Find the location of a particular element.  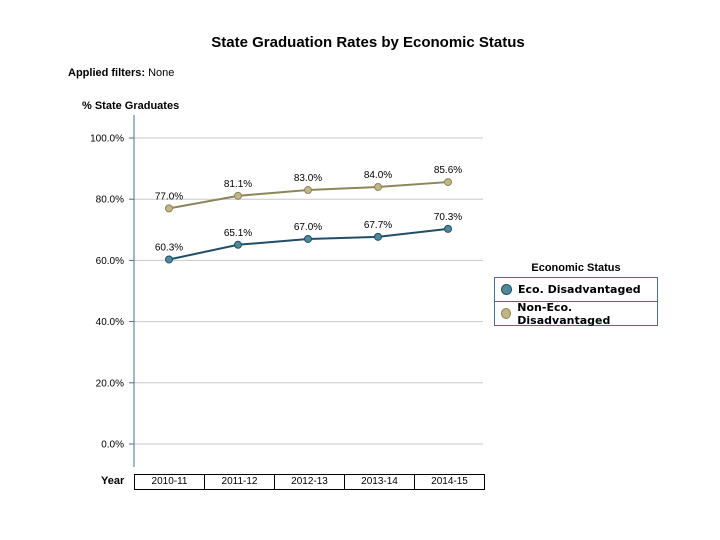

legend-title: Economic Status is located at coordinates (576, 268).